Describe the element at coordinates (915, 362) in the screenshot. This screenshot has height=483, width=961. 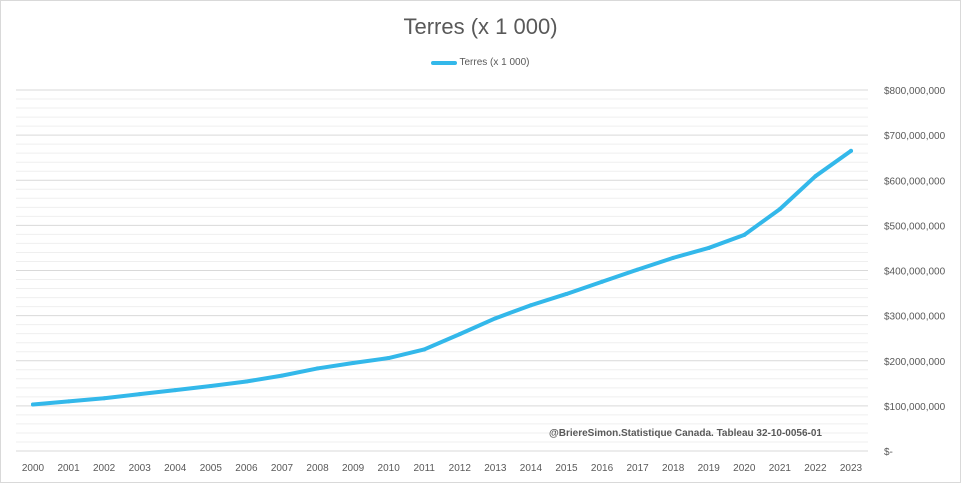
I see `y-tick-label: $200,000,000` at that location.